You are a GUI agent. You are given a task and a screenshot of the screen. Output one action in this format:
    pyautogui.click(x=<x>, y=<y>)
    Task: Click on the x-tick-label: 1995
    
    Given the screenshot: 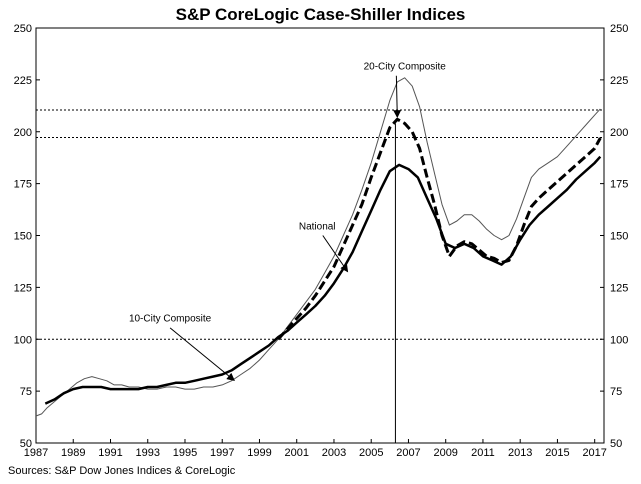 What is the action you would take?
    pyautogui.click(x=185, y=453)
    